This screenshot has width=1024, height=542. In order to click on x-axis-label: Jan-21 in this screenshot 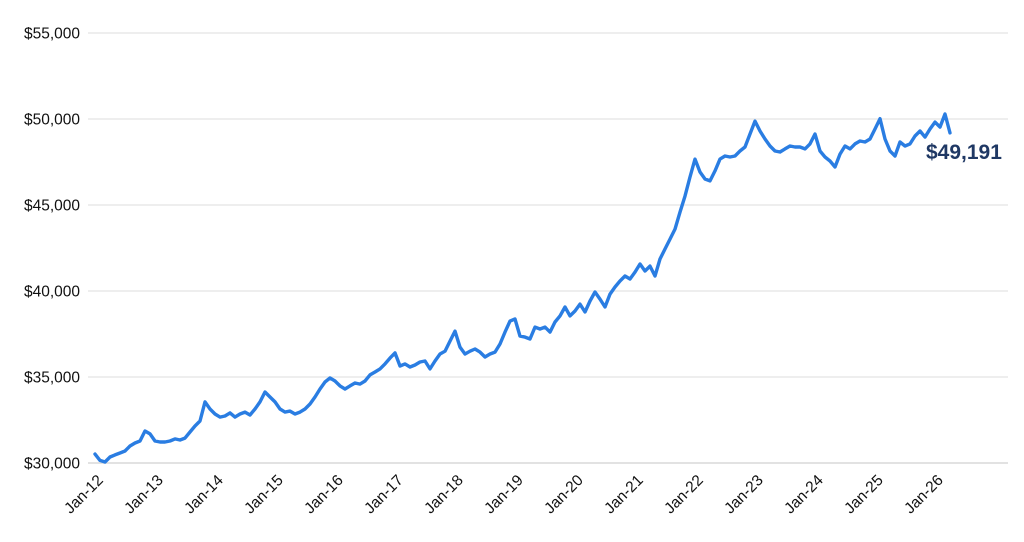, I will do `click(624, 495)`.